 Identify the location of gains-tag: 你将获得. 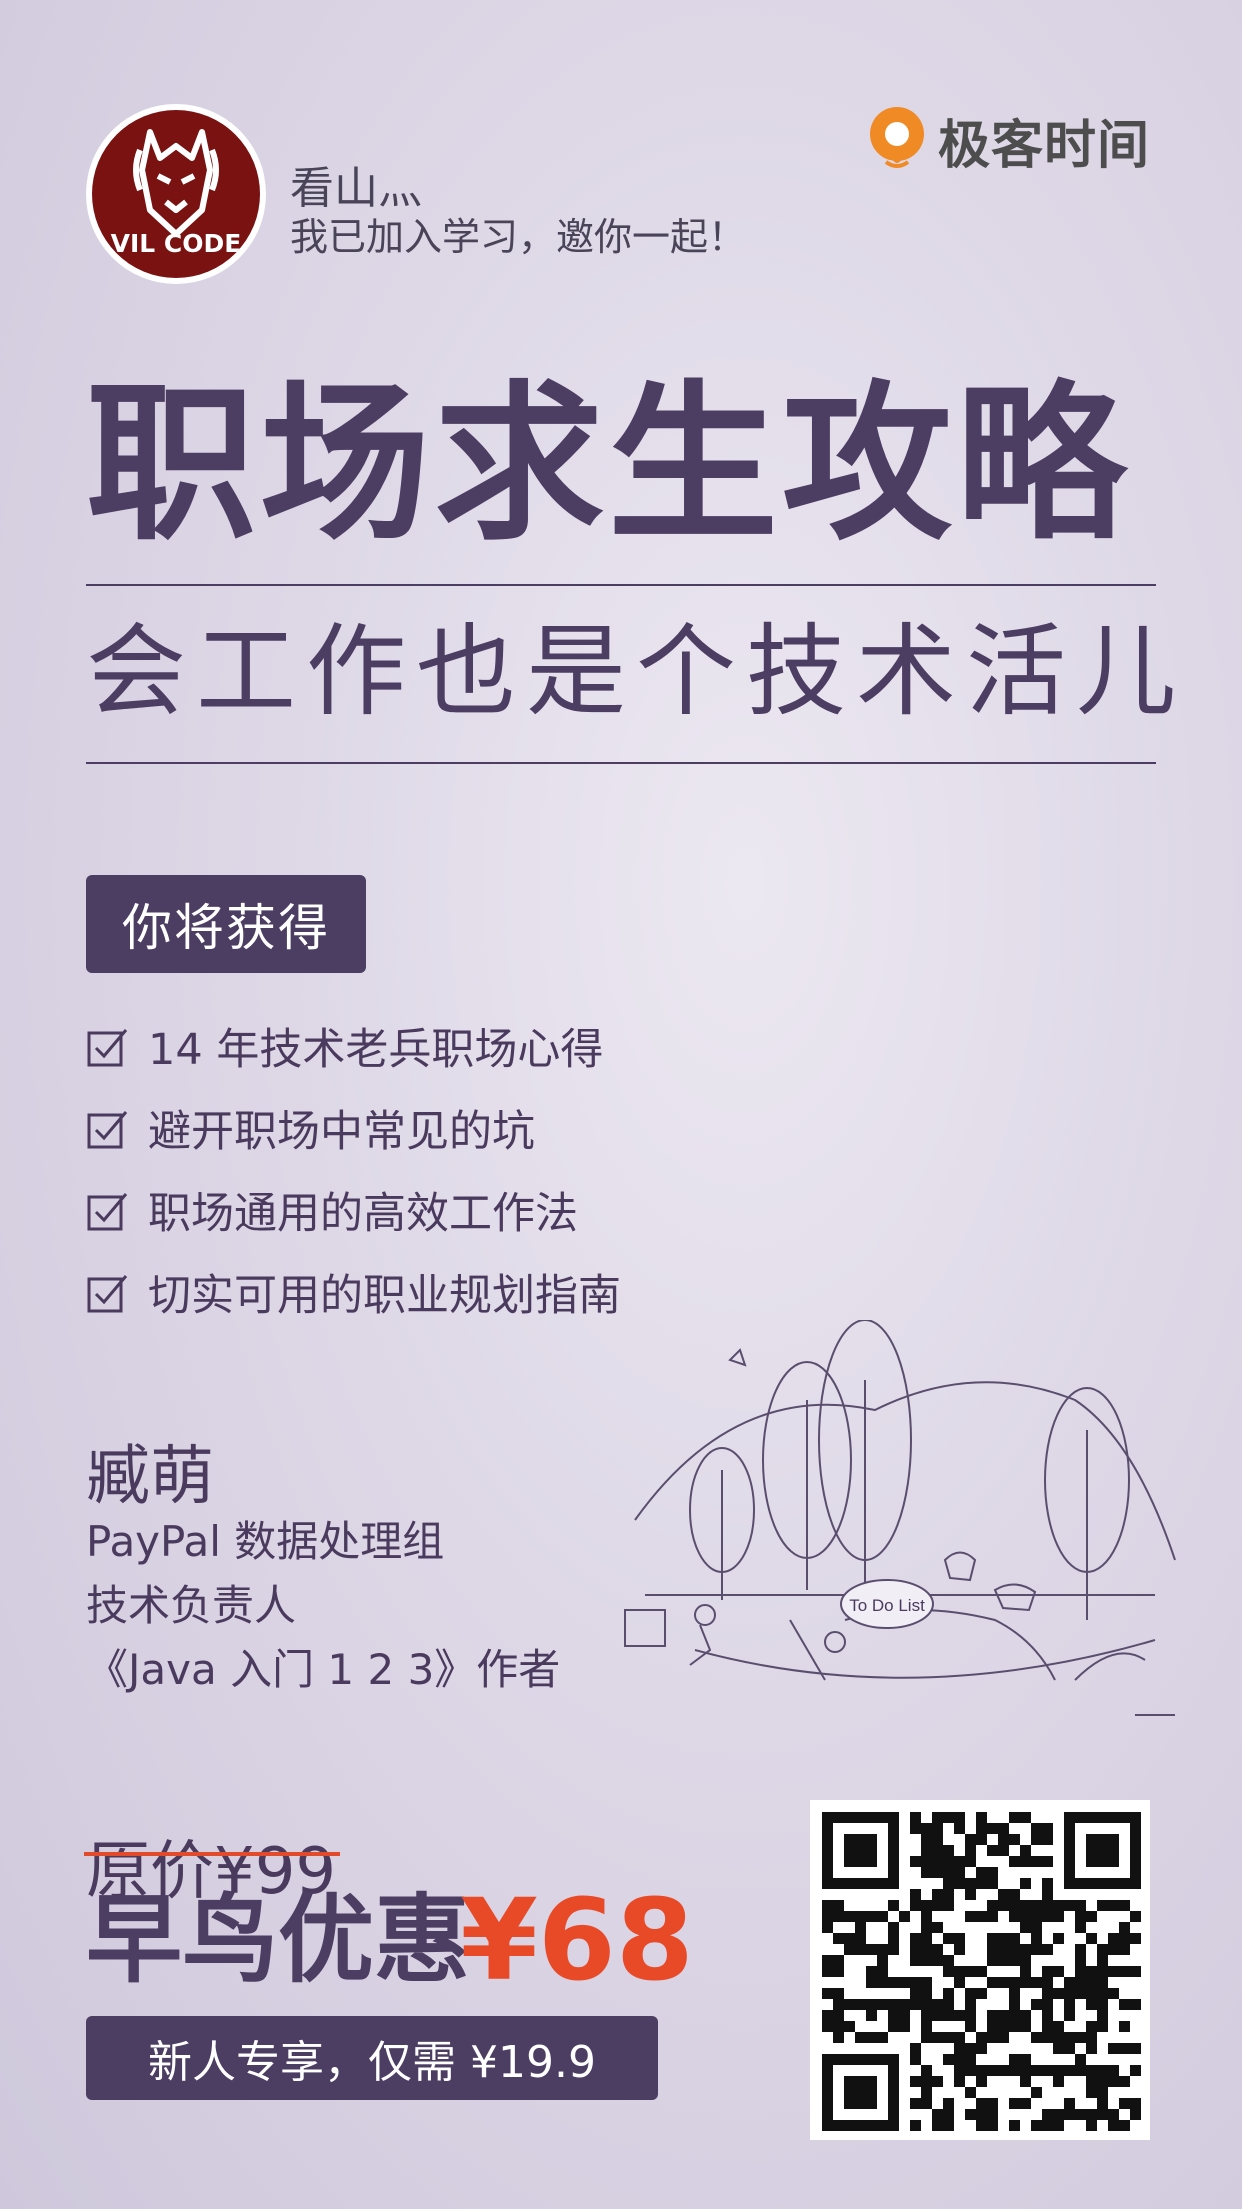
(226, 924).